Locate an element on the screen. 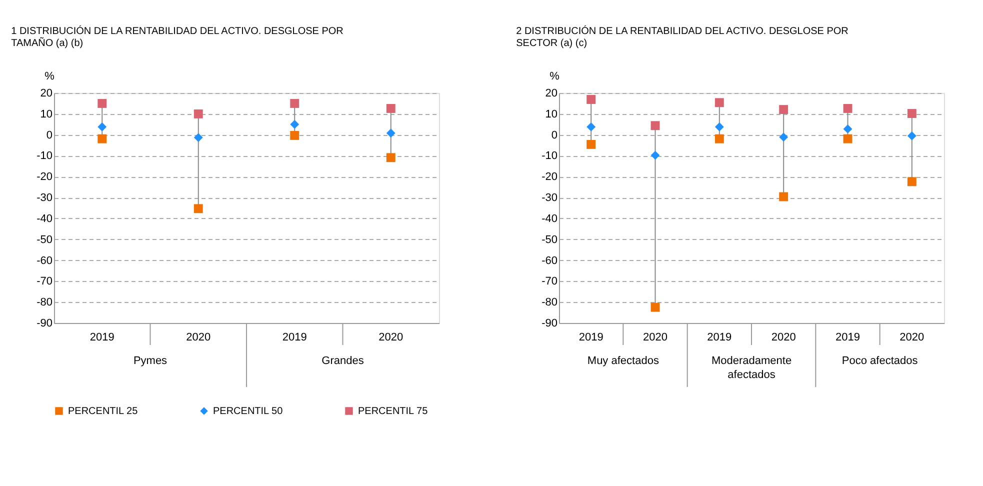 Image resolution: width=983 pixels, height=486 pixels. legend-label: PERCENTIL 25 is located at coordinates (103, 411).